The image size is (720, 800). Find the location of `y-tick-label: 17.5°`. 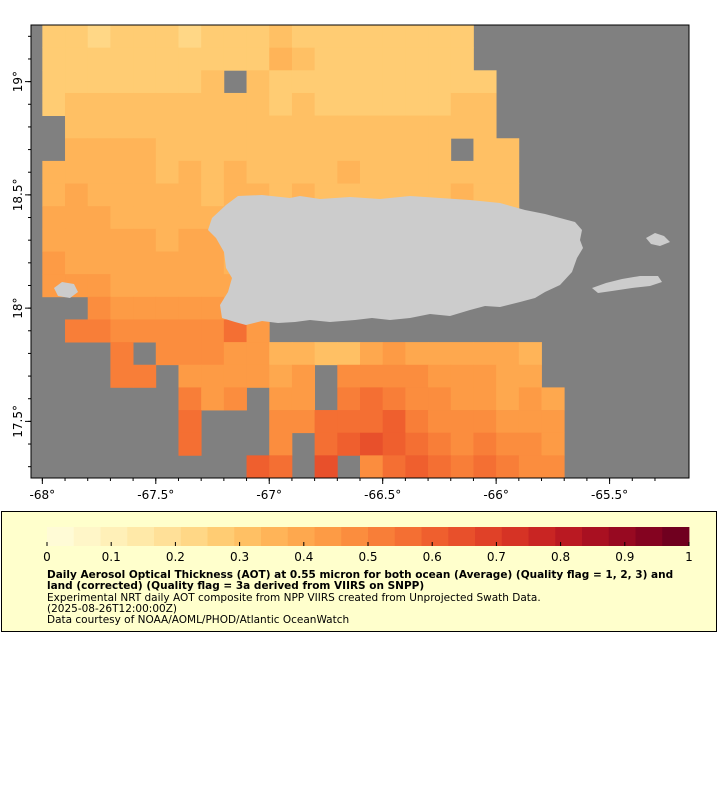

y-tick-label: 17.5° is located at coordinates (18, 421).